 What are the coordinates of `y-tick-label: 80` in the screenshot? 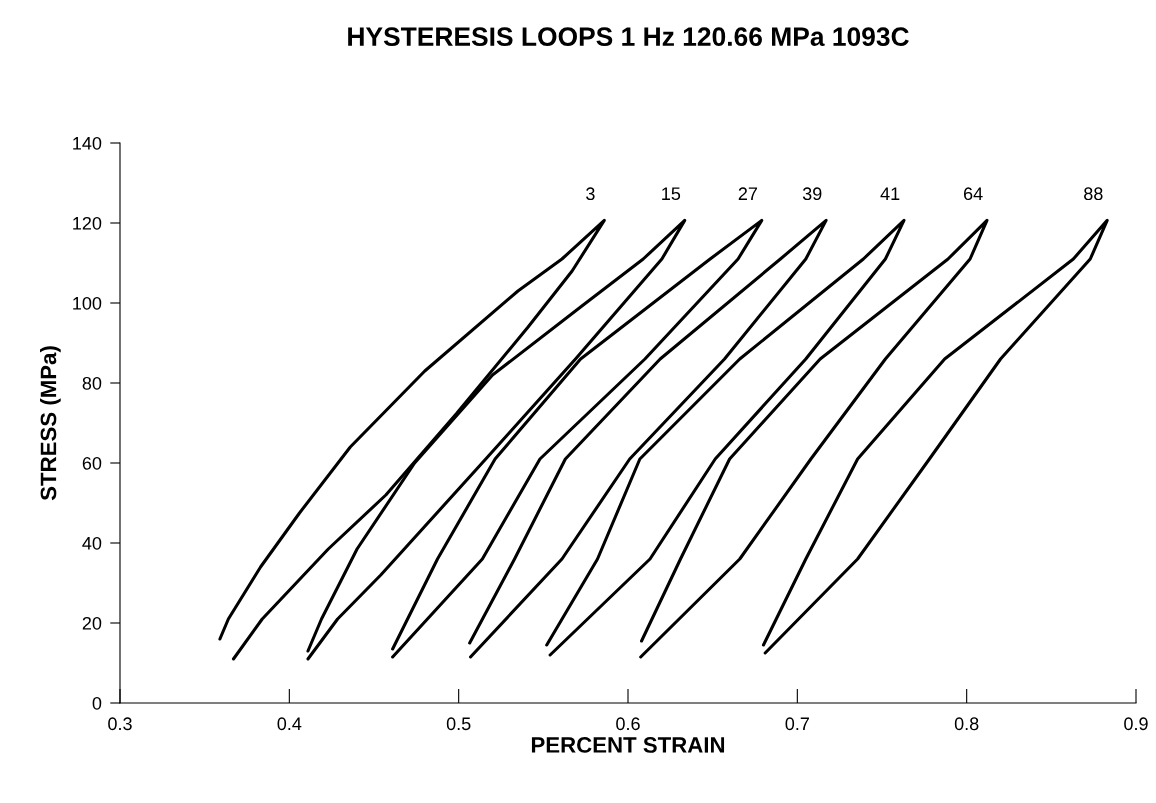 It's located at (92, 383).